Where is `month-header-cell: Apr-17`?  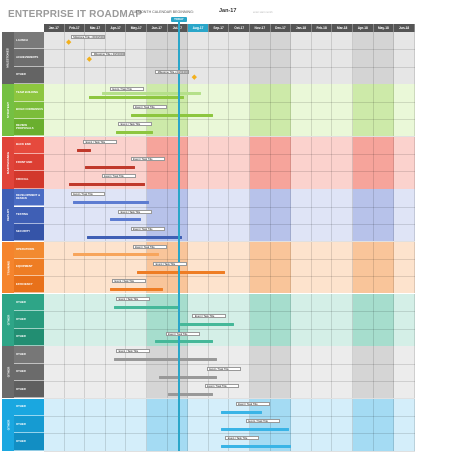
month-header-cell: Apr-17 is located at coordinates (116, 28).